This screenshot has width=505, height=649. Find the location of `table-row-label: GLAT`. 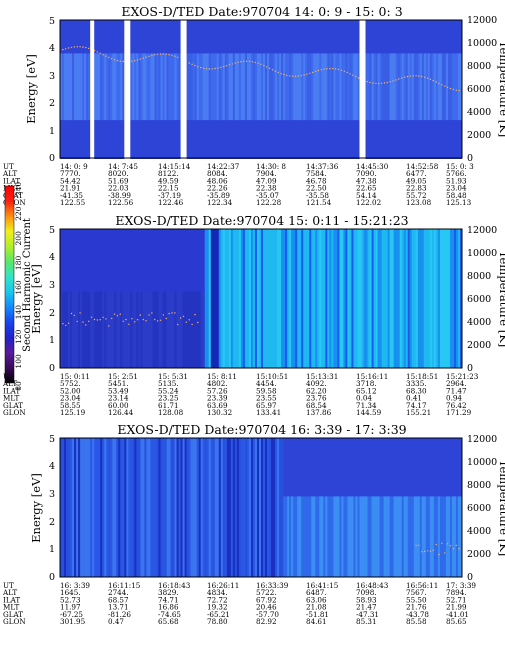

table-row-label: GLAT is located at coordinates (13, 614).